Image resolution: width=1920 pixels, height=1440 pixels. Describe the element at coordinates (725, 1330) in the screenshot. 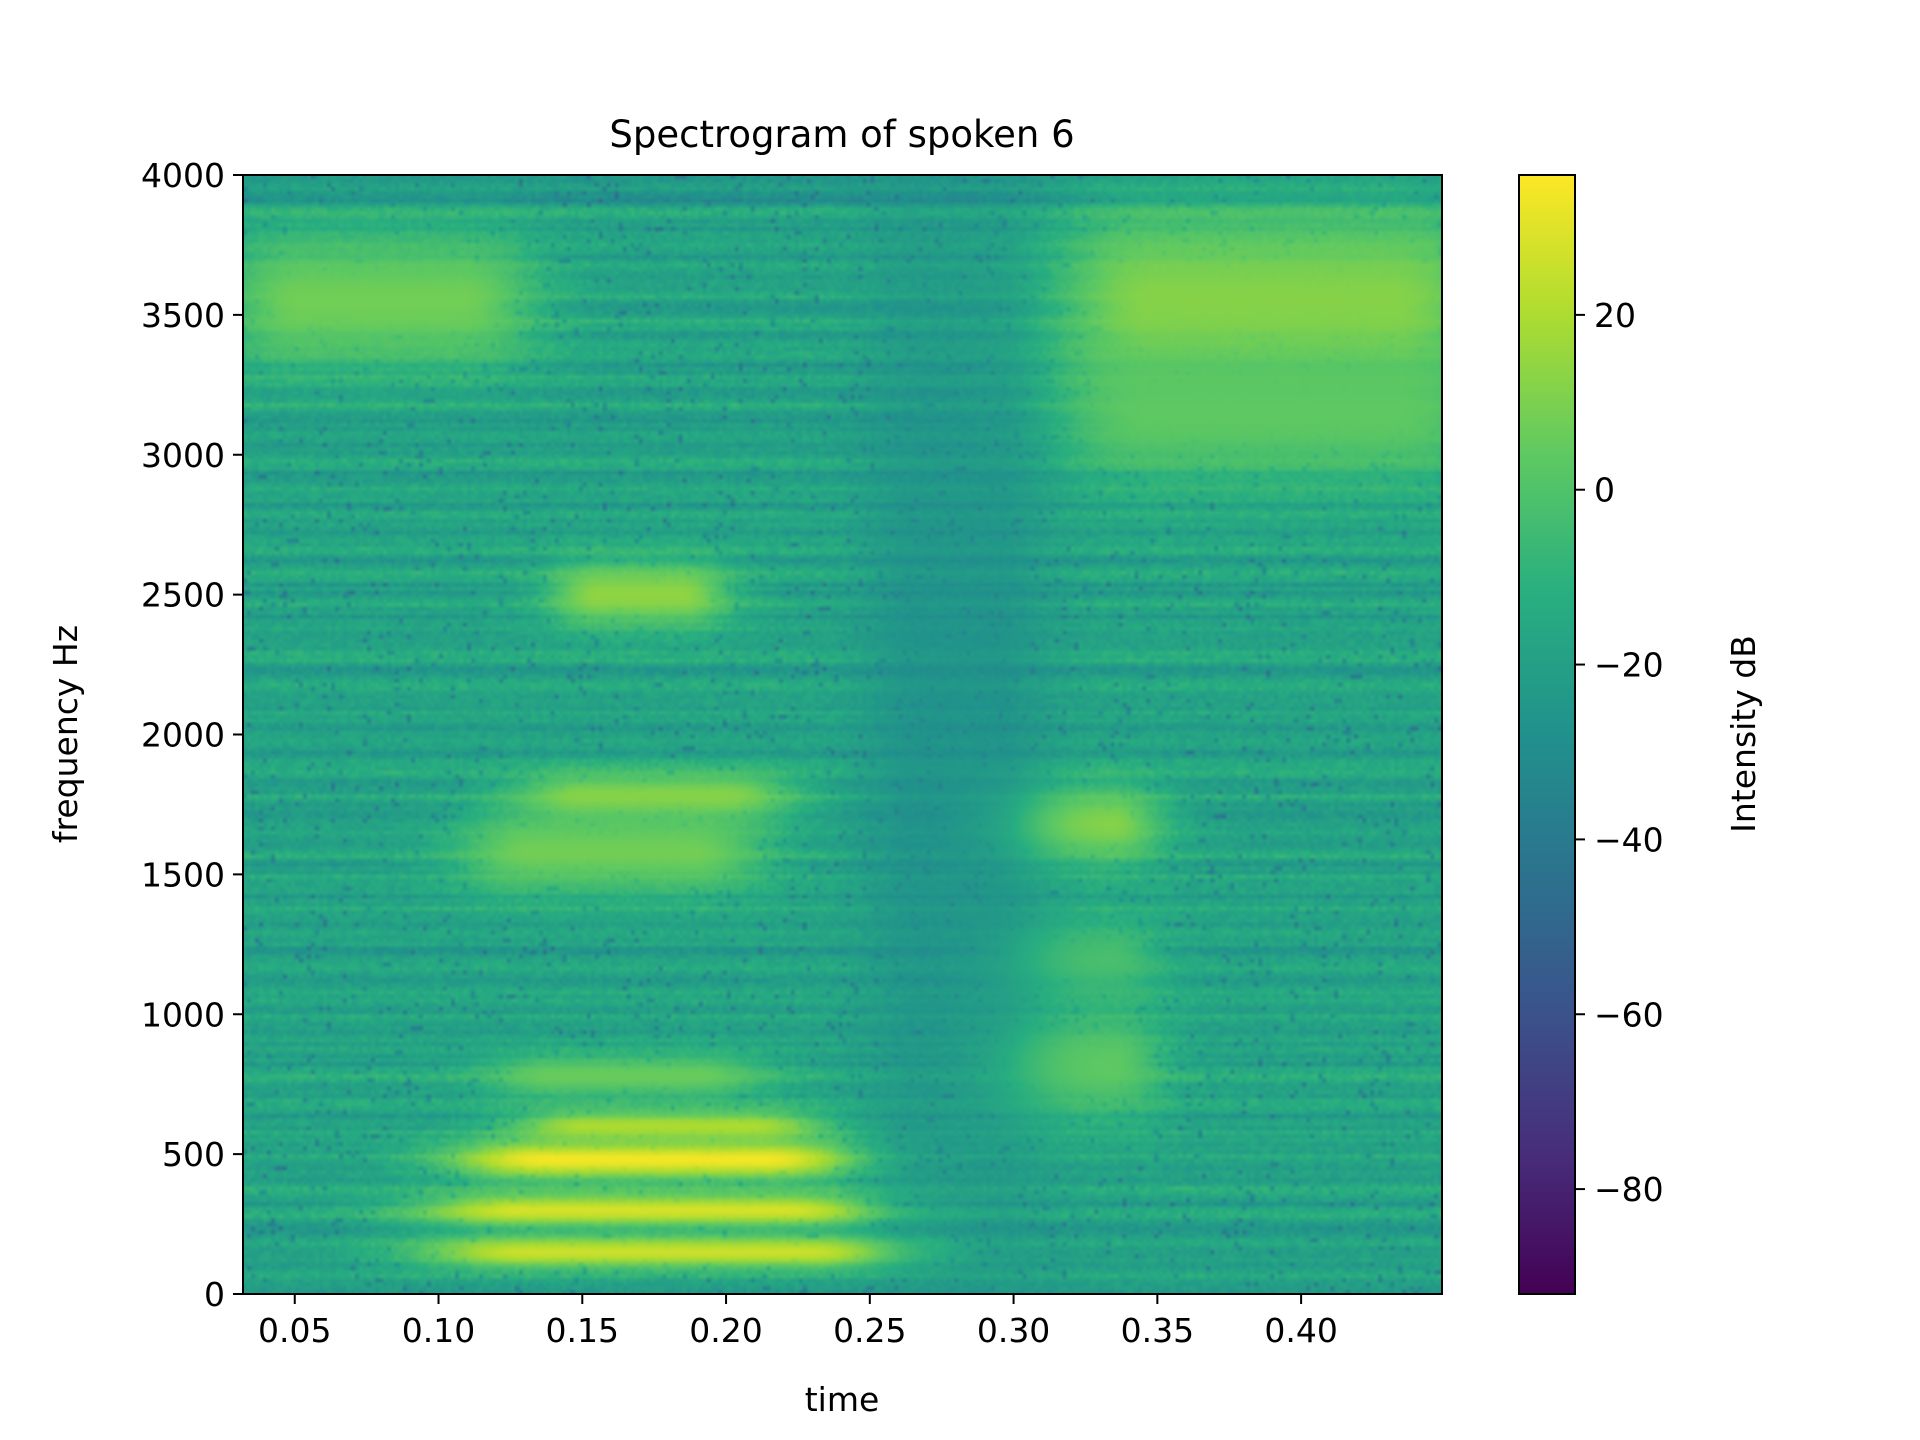

I see `x-tick-label: 0.20` at that location.